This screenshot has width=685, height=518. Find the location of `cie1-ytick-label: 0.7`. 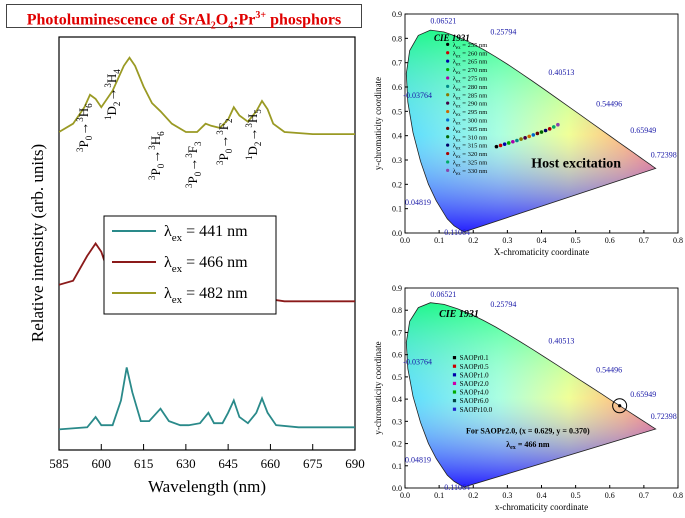

cie1-ytick-label: 0.7 is located at coordinates (397, 63).